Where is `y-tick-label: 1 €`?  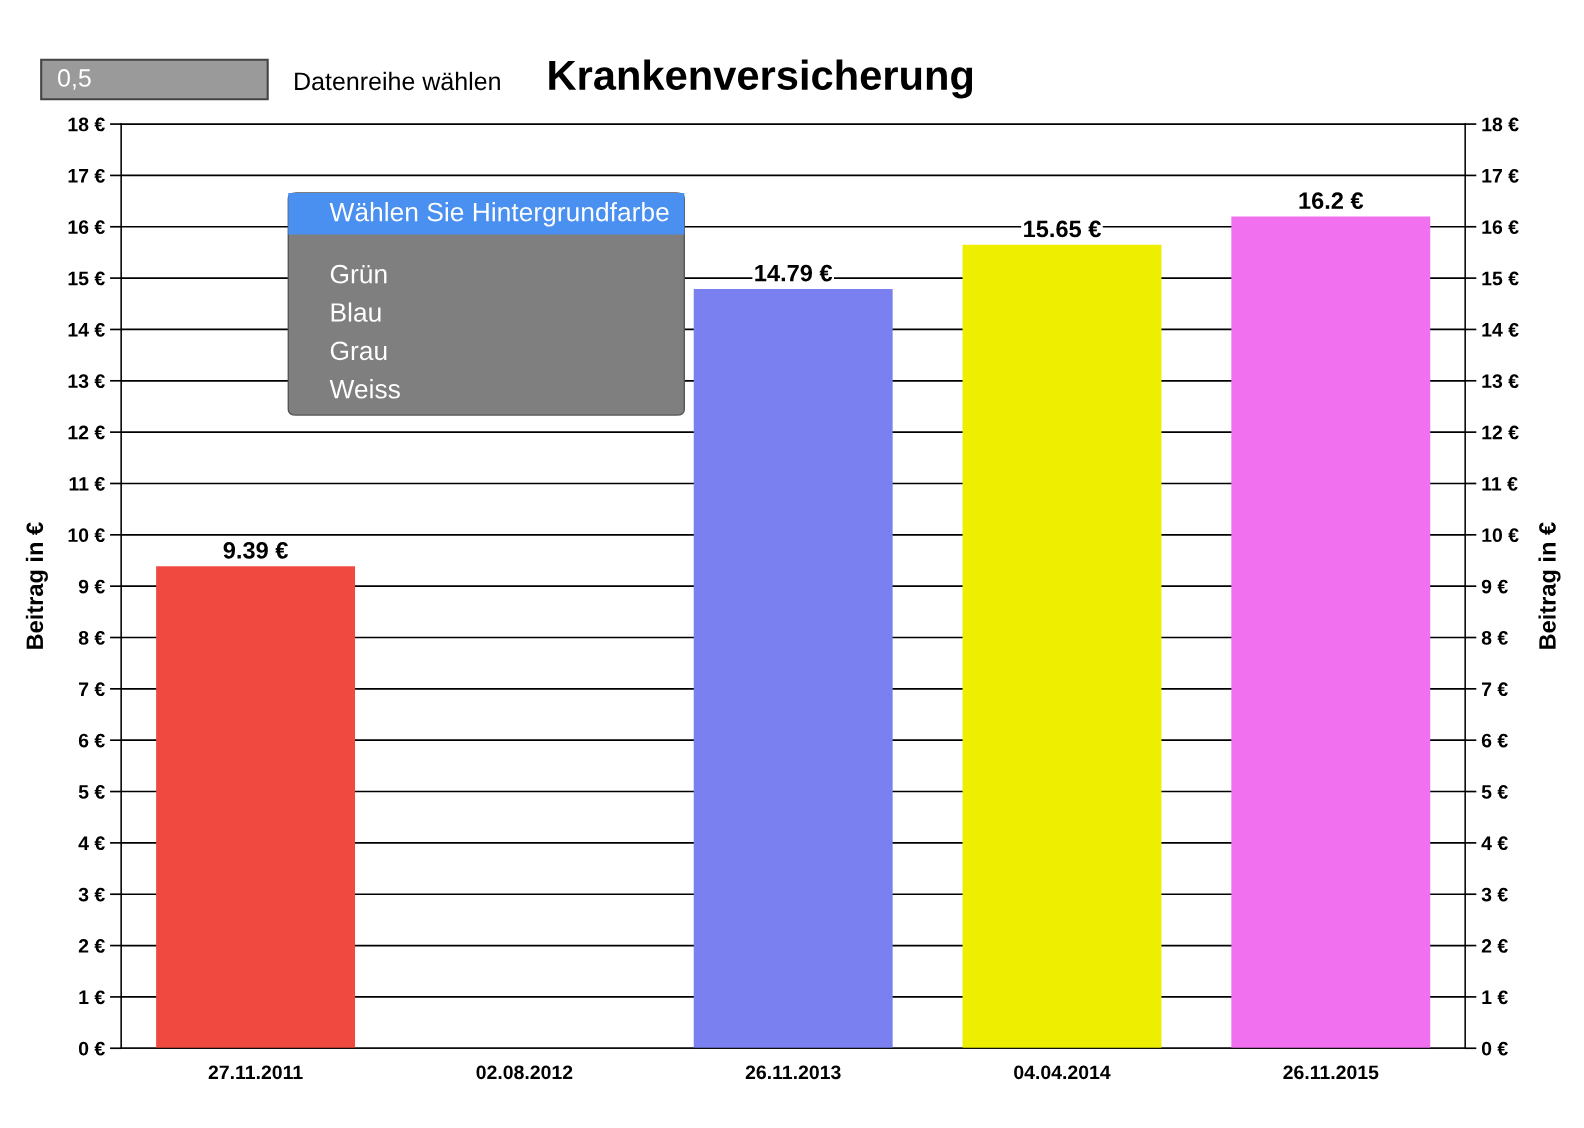
y-tick-label: 1 € is located at coordinates (92, 997).